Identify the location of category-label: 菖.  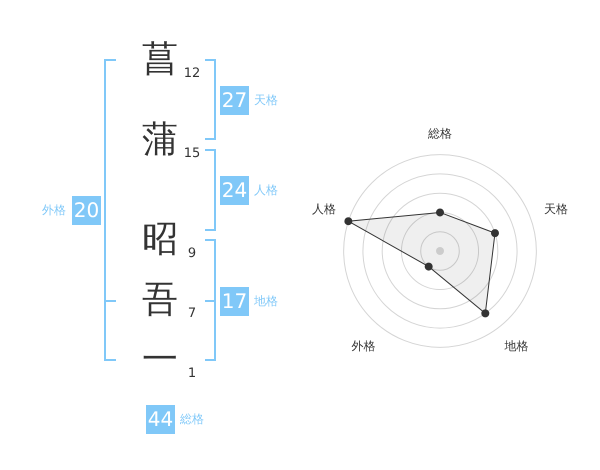
(160, 59).